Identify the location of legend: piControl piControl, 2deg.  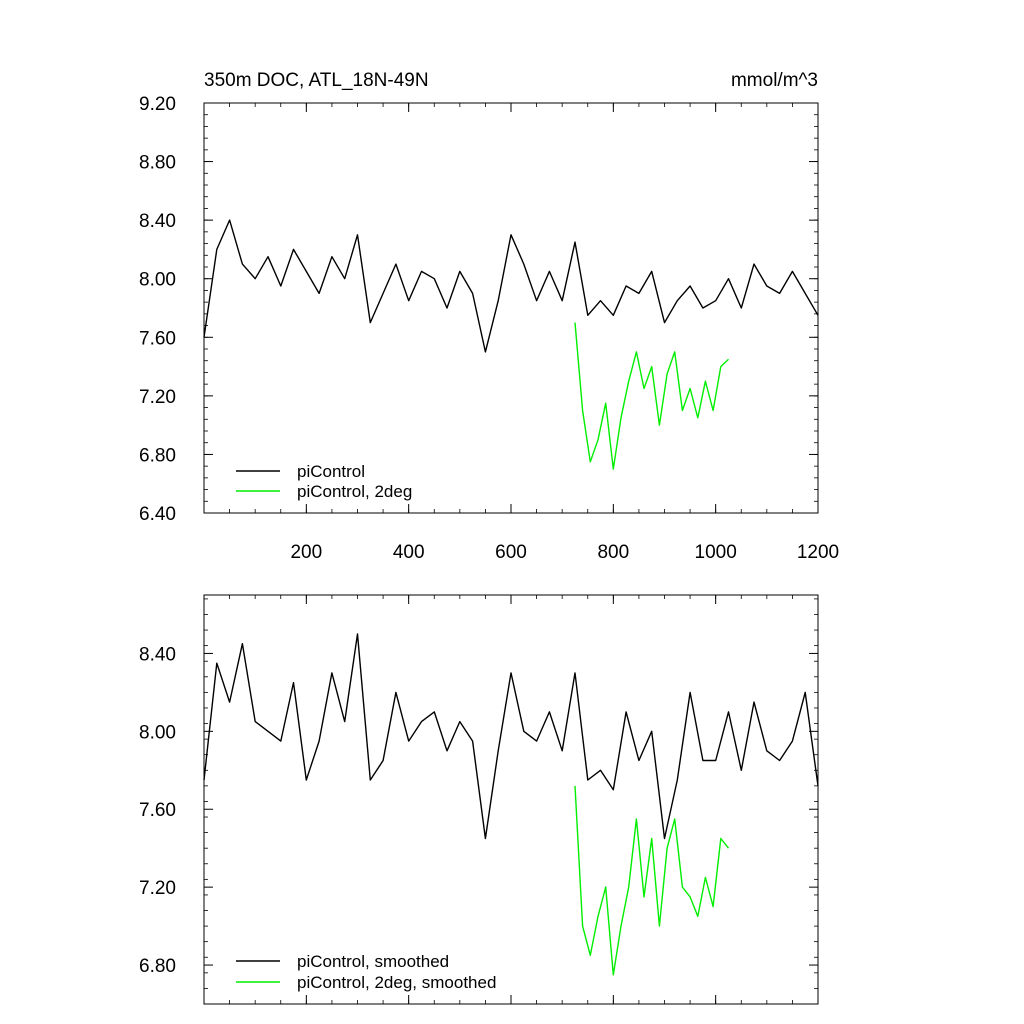
(324, 481).